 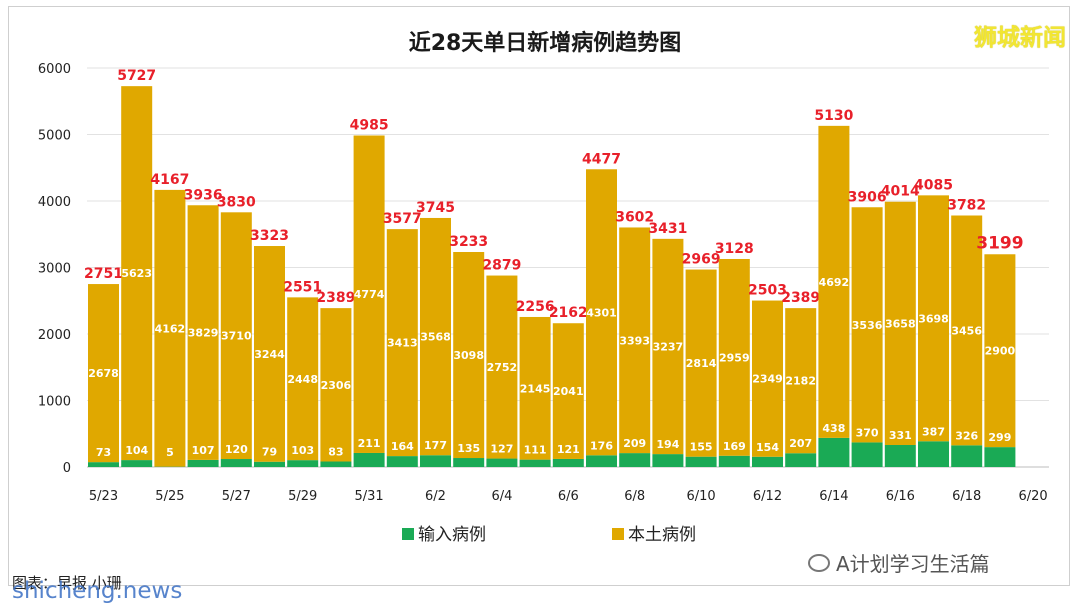 I want to click on data-label-total: 3745, so click(x=435, y=208).